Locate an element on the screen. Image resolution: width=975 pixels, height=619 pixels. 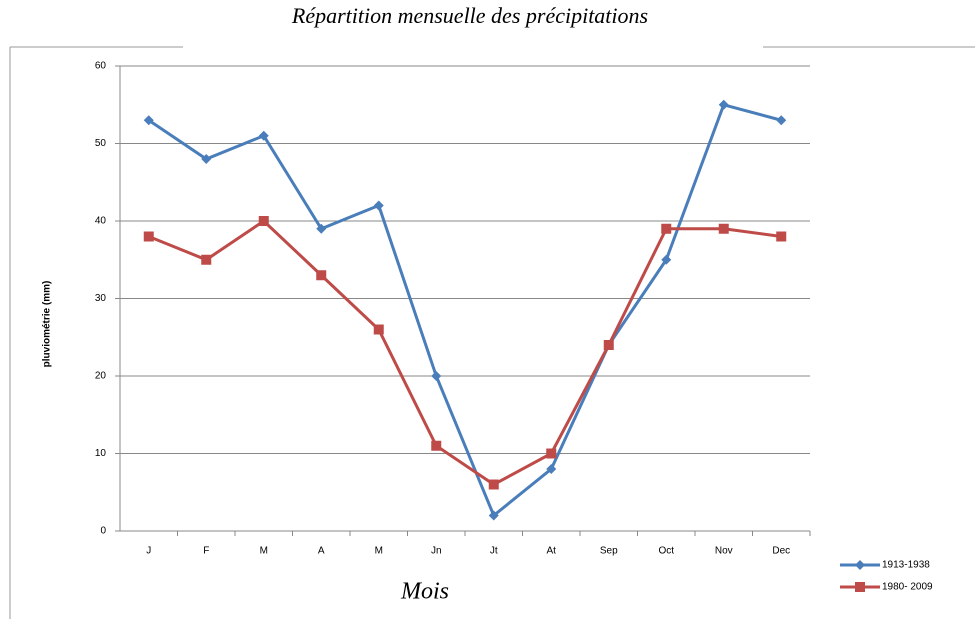
chart-title: Répartition mensuelle des précipitations is located at coordinates (469, 15).